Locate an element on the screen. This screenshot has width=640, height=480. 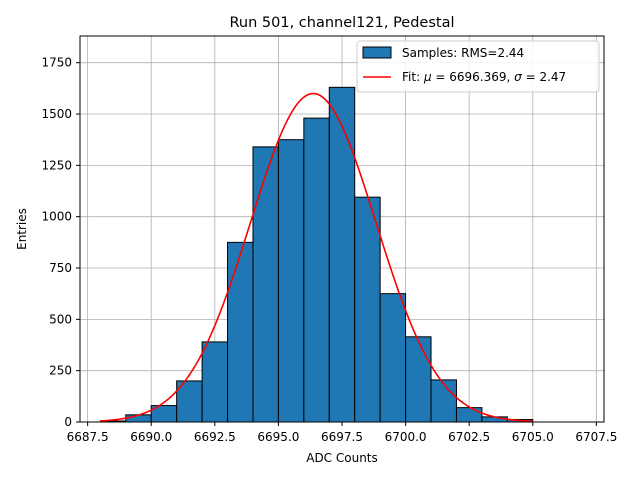
y-tick-label: 500 is located at coordinates (60, 319).